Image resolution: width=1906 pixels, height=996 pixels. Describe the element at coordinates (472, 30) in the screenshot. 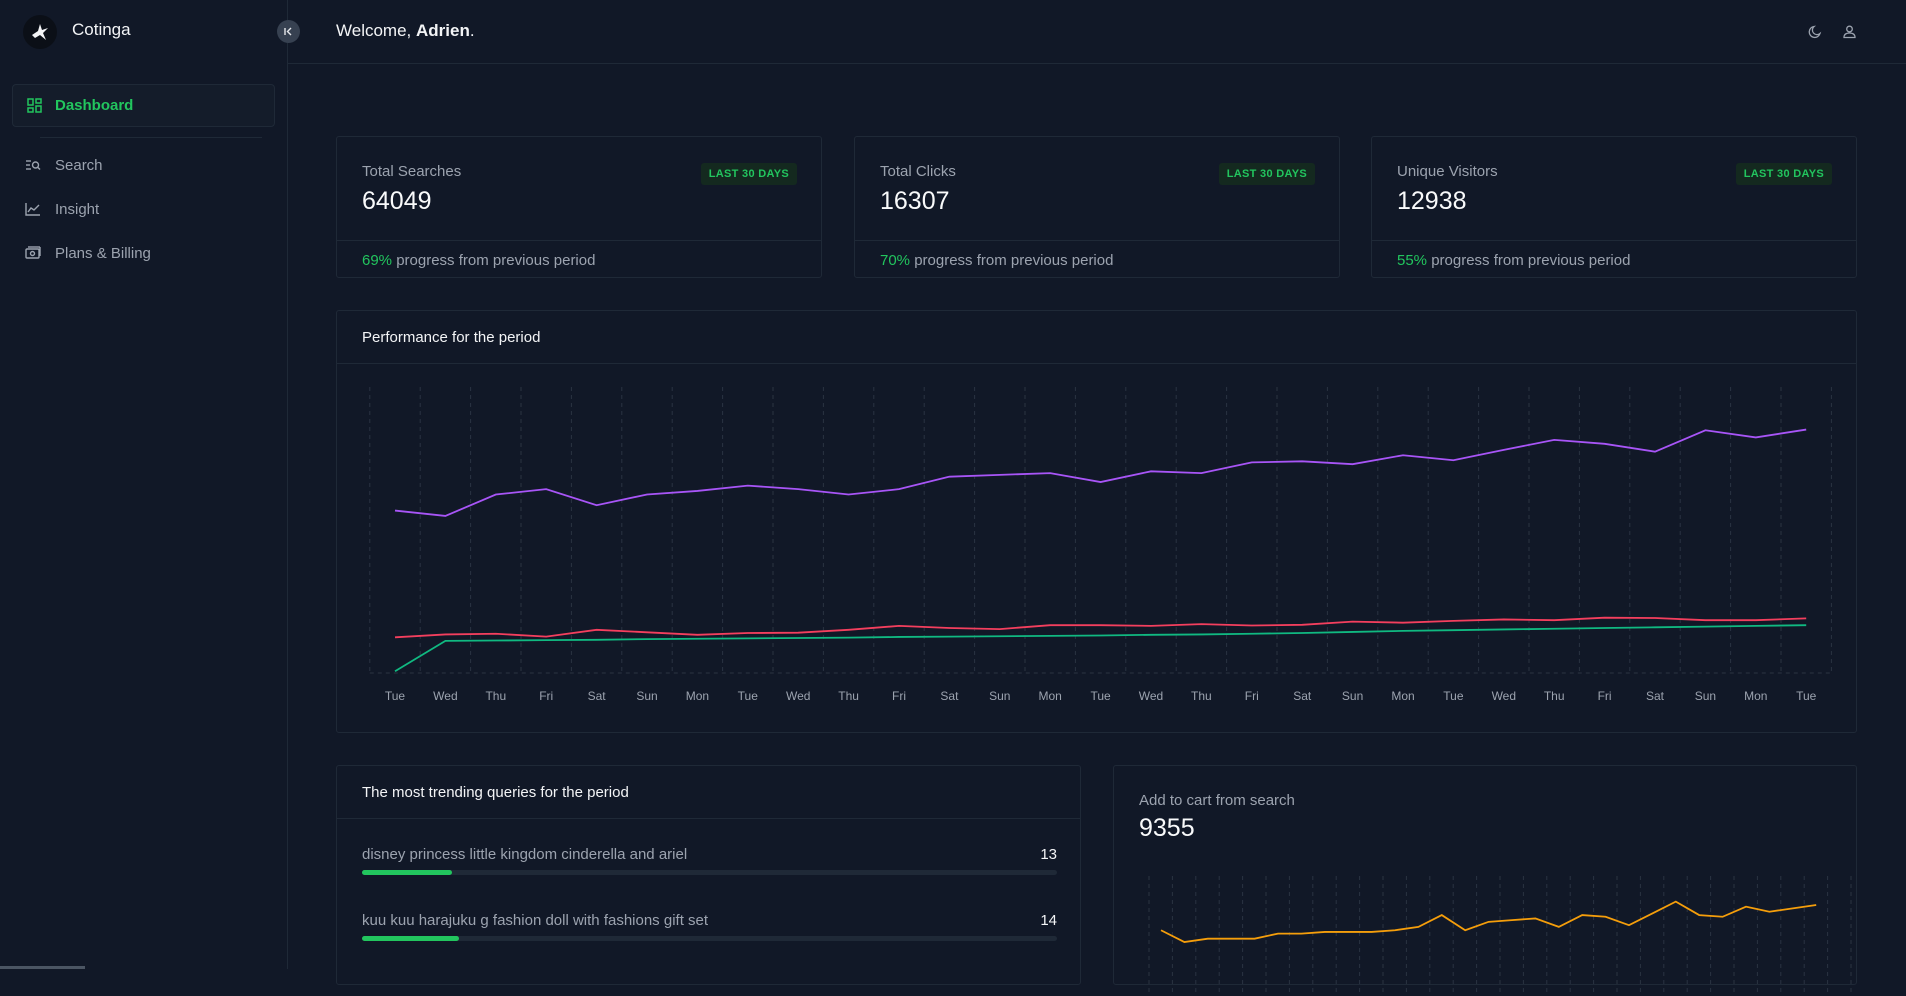

I see `welcome-punct: .` at that location.